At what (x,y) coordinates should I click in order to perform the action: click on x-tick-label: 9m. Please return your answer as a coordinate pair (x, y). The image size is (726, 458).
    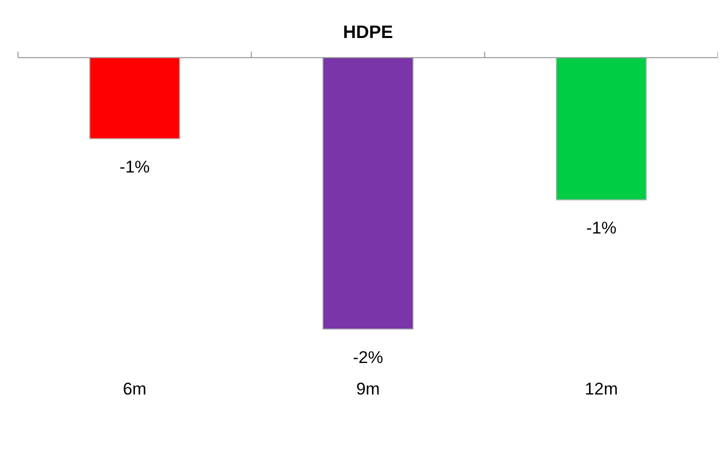
    Looking at the image, I should click on (368, 388).